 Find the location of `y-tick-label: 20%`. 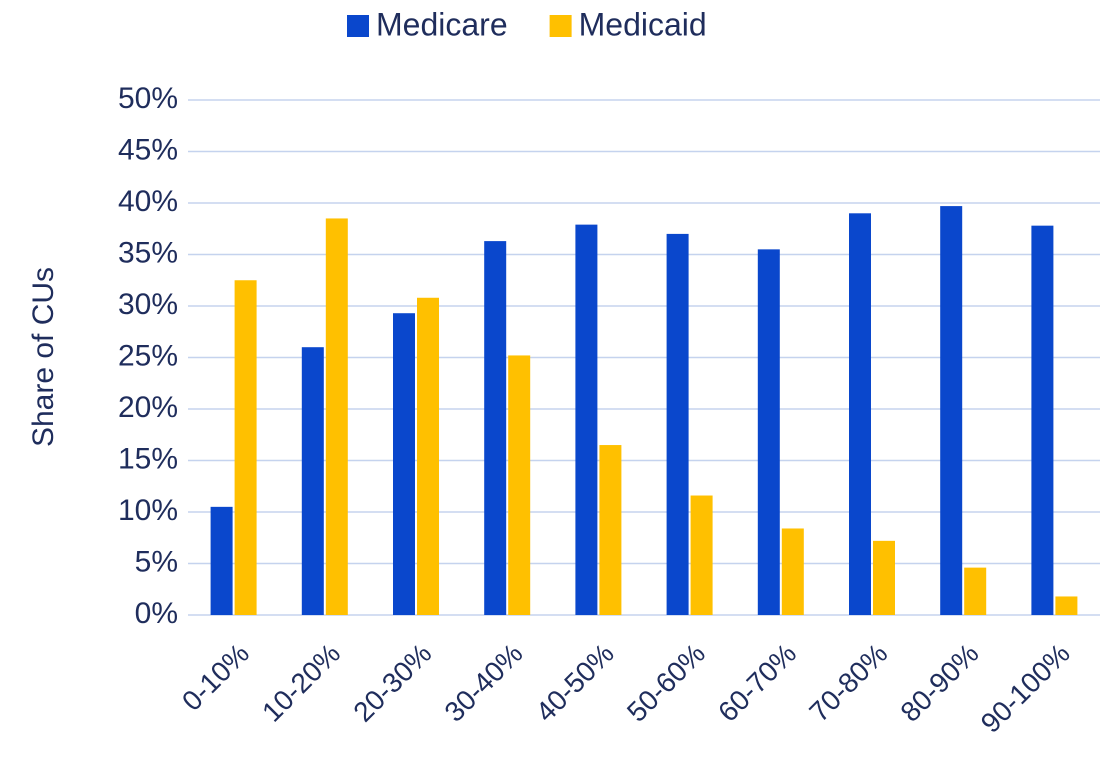

y-tick-label: 20% is located at coordinates (148, 407).